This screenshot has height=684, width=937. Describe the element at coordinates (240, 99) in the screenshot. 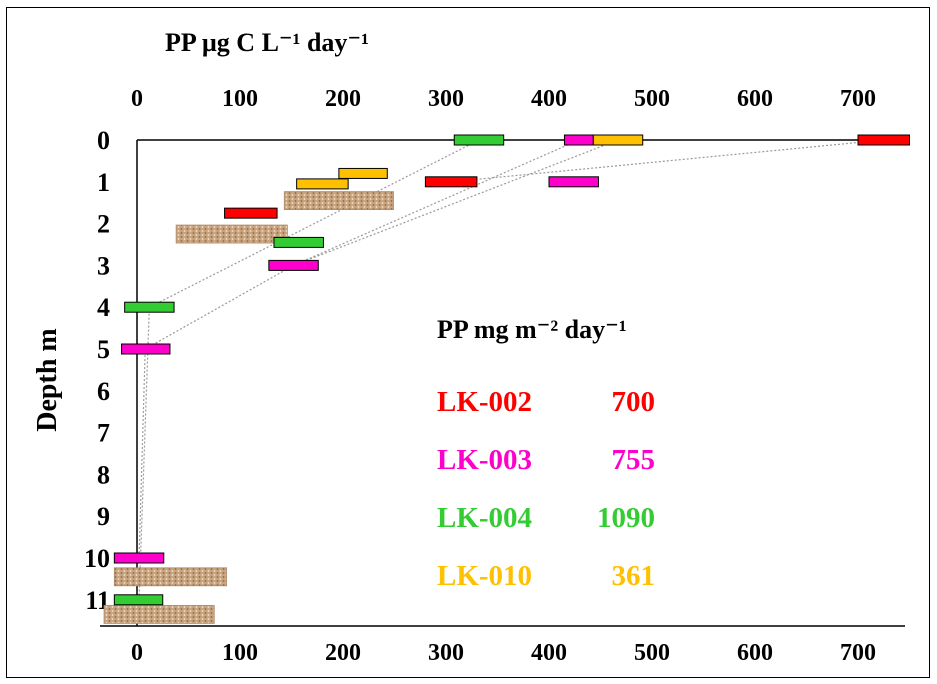

I see `top-x-tick-label: 100` at that location.